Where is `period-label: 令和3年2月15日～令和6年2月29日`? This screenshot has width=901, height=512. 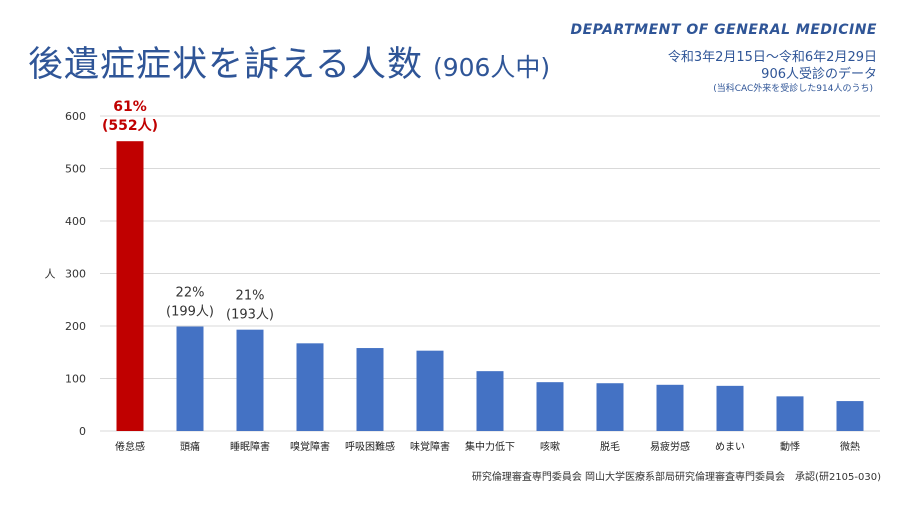 period-label: 令和3年2月15日～令和6年2月29日 is located at coordinates (772, 57).